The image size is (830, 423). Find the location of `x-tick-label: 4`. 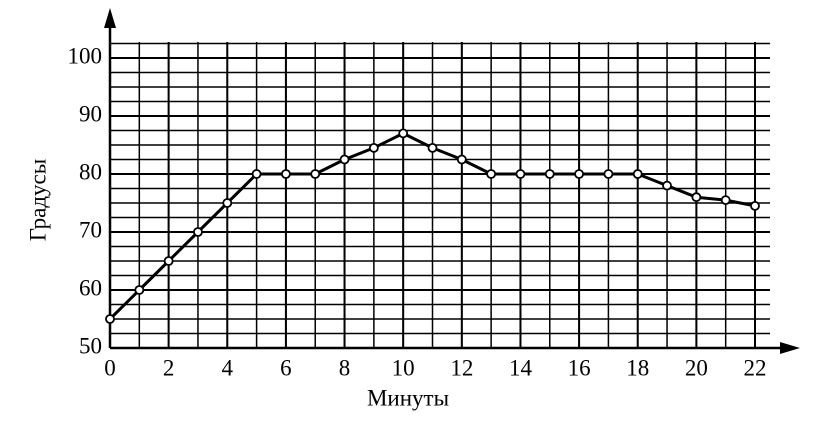

x-tick-label: 4 is located at coordinates (228, 367).